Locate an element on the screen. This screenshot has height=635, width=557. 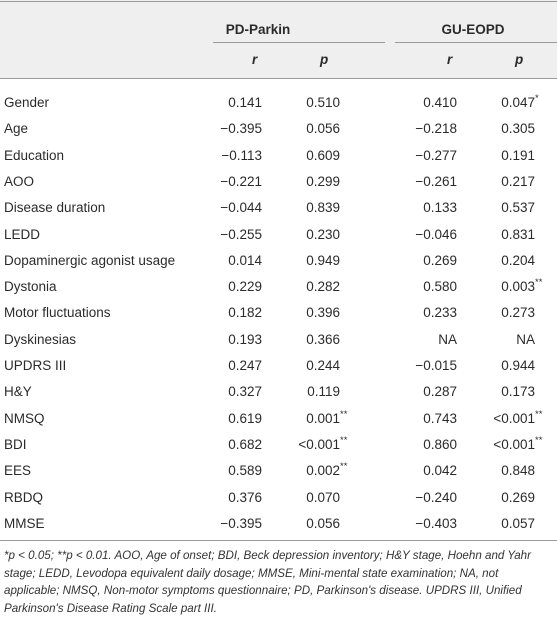
cell-value: 0.327 is located at coordinates (245, 392).